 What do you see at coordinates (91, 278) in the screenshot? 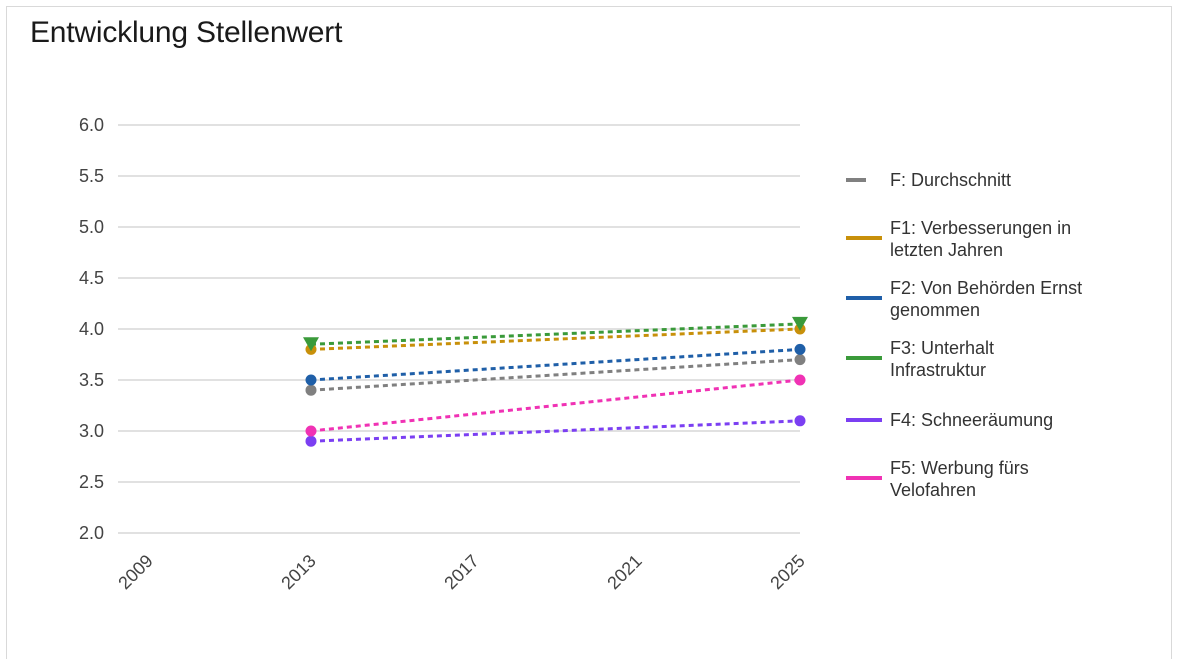
I see `y-tick-label: 4.5` at bounding box center [91, 278].